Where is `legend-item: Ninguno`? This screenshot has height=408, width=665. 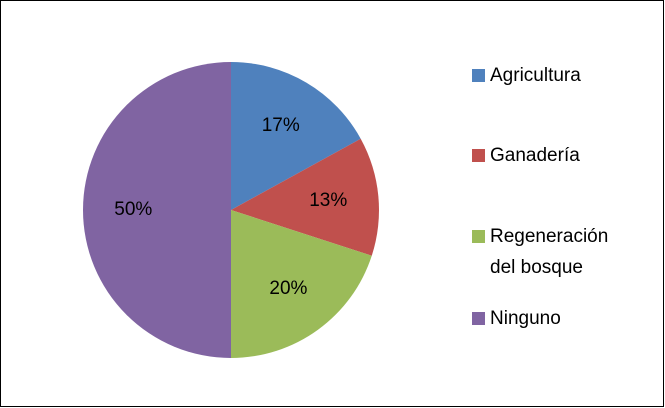
legend-item: Ninguno is located at coordinates (551, 318).